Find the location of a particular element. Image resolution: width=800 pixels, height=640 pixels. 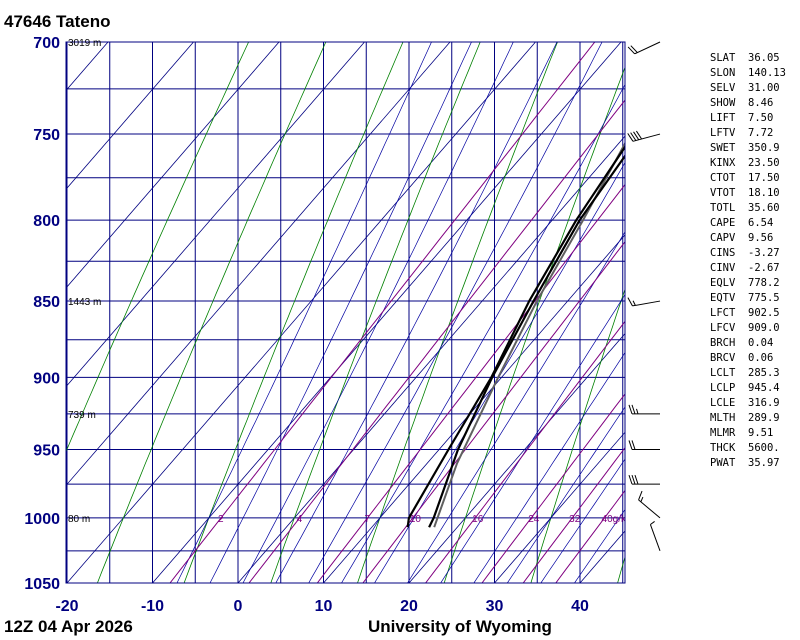

index-value: 9.56 is located at coordinates (761, 238).